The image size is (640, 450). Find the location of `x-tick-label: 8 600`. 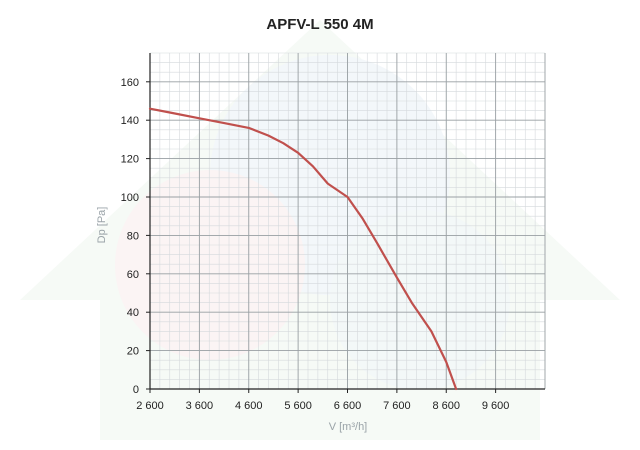

x-tick-label: 8 600 is located at coordinates (446, 406).